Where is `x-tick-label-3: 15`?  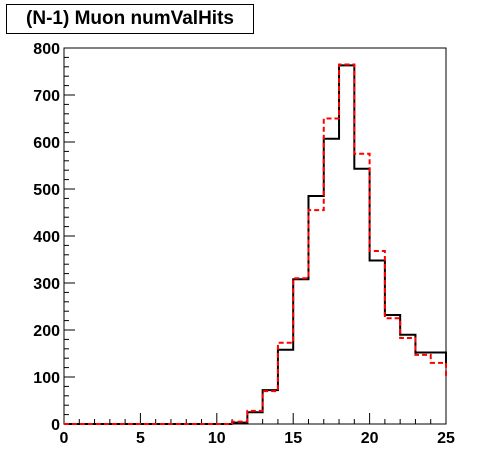
x-tick-label-3: 15 is located at coordinates (293, 438).